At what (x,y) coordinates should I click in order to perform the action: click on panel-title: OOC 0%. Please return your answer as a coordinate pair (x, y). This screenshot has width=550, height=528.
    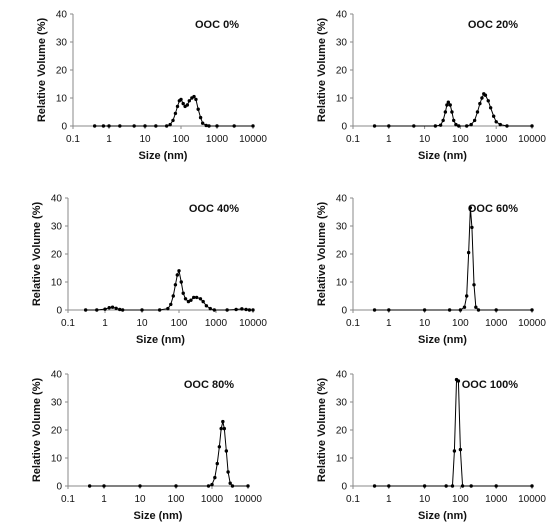
    Looking at the image, I should click on (217, 25).